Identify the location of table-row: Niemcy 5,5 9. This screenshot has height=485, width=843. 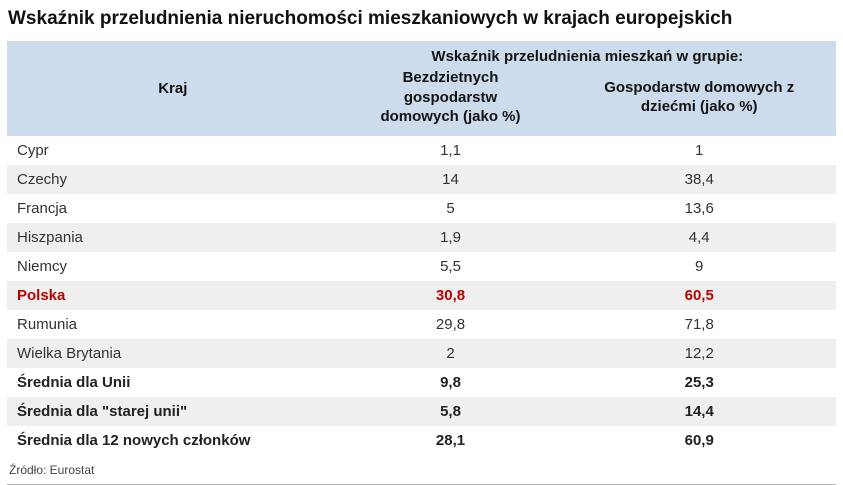
(421, 266).